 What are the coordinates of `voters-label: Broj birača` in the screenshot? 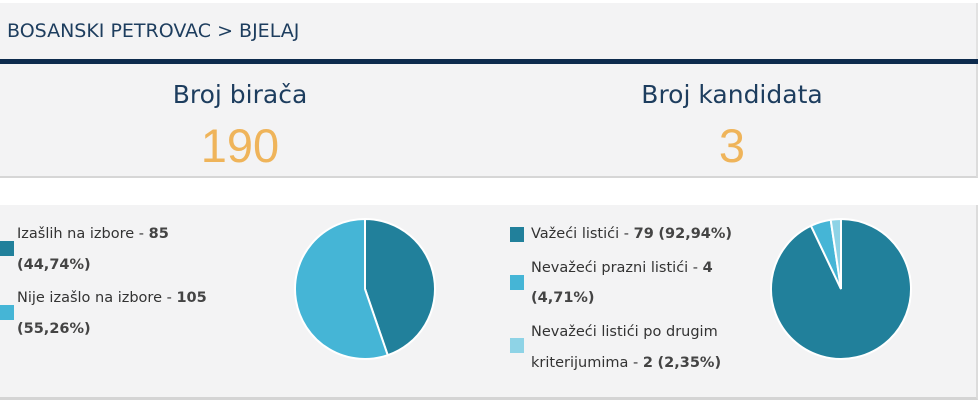 It's located at (240, 94).